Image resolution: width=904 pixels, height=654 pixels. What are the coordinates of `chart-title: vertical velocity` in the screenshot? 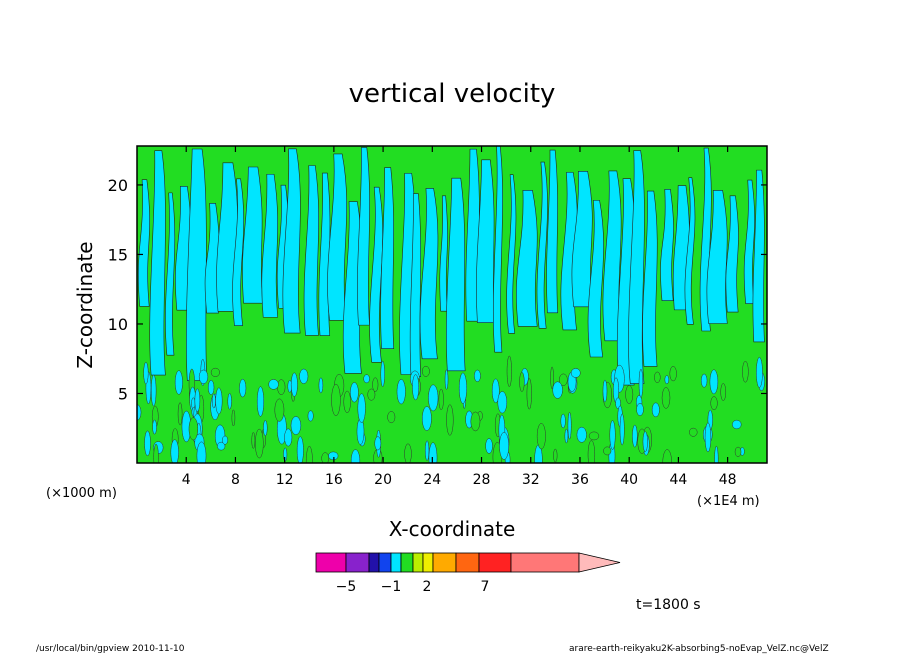 It's located at (452, 94).